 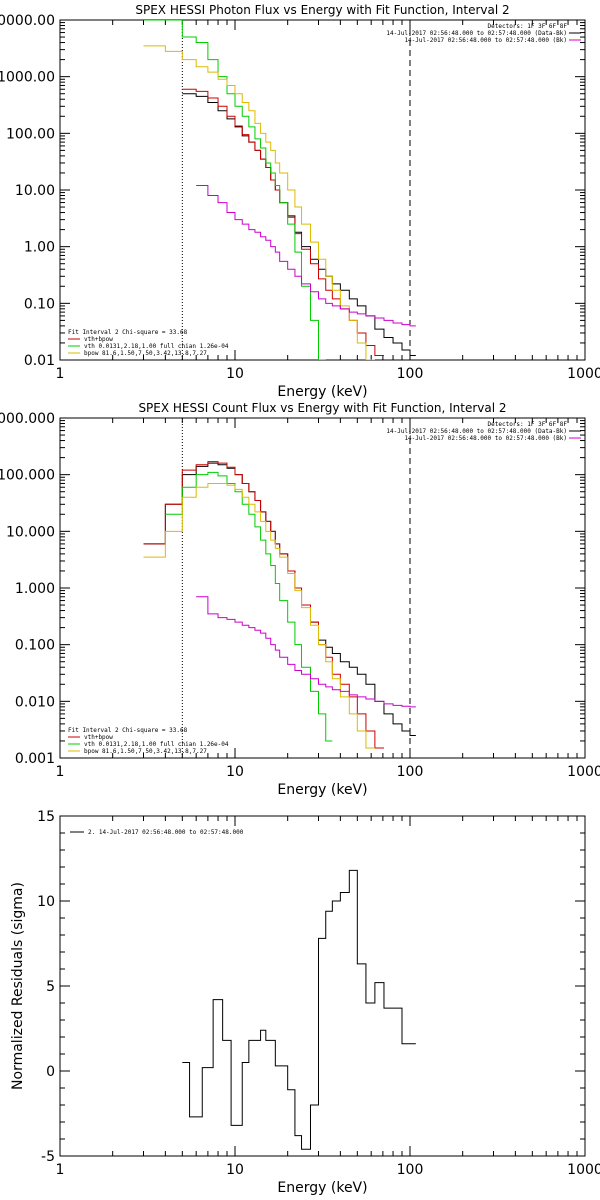 What do you see at coordinates (156, 744) in the screenshot?
I see `legend-entry-2: vth 0.0131,2.18,1.00 full chian 1.26e-04` at bounding box center [156, 744].